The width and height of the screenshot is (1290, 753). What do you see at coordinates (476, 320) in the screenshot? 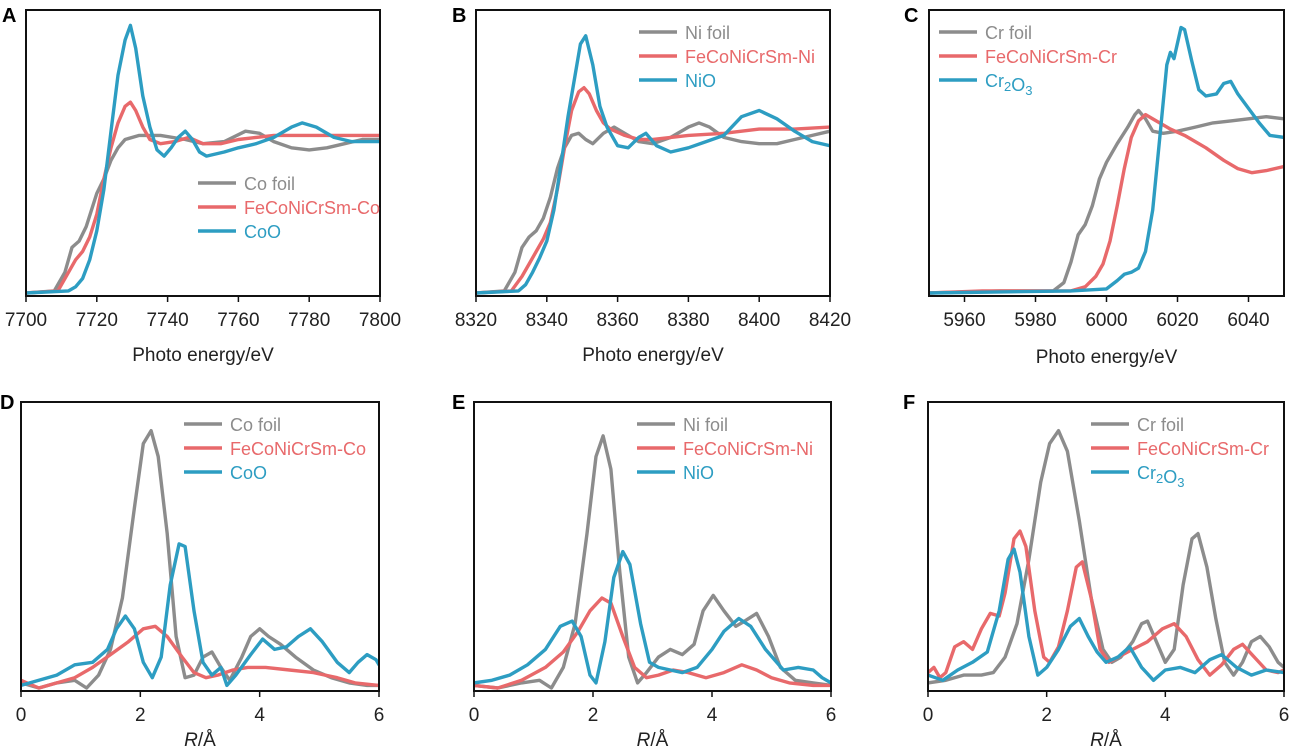
I see `x-tick-label: 8320` at bounding box center [476, 320].